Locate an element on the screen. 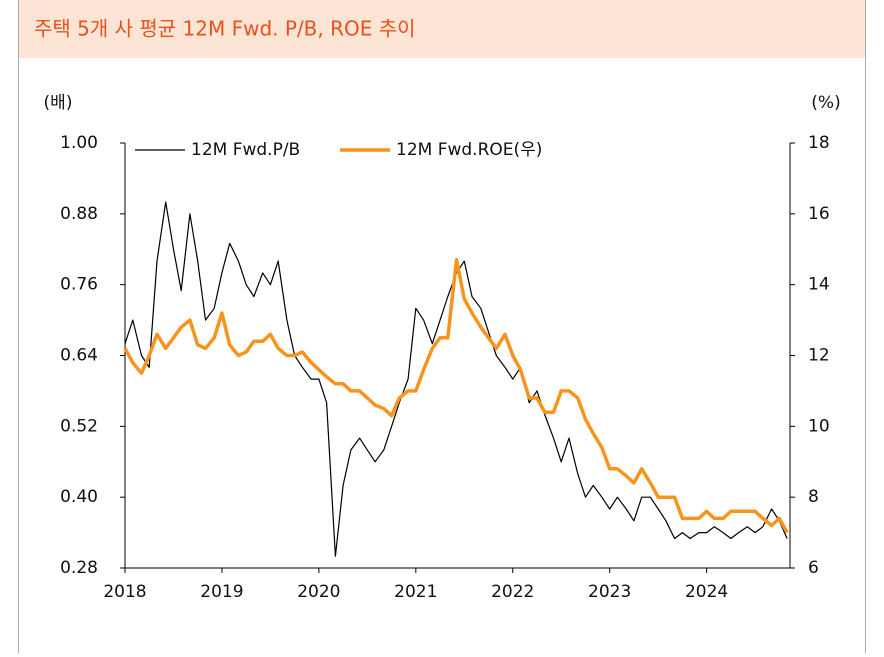  y-tick-label: 0.76 is located at coordinates (79, 285).